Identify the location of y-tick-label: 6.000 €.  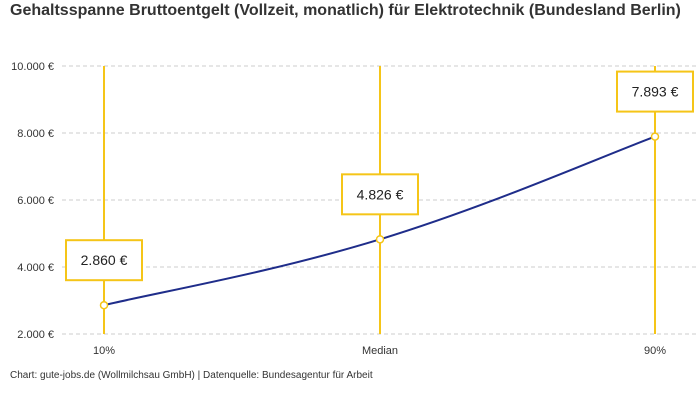
(35, 201).